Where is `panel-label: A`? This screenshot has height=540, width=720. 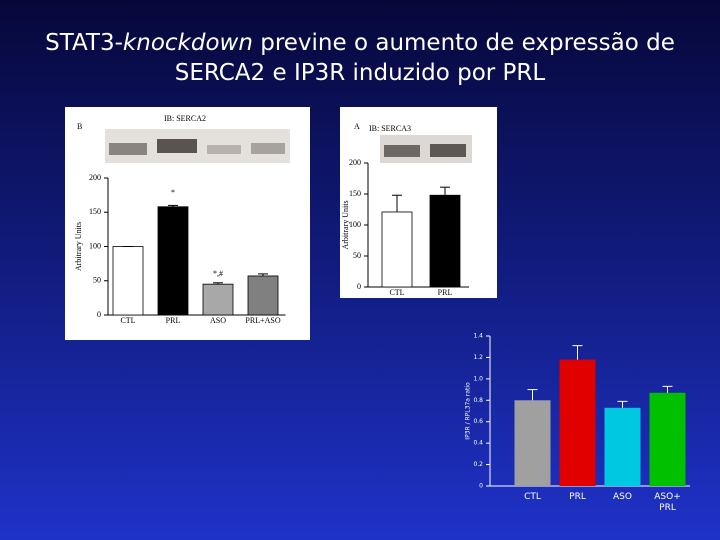 panel-label: A is located at coordinates (357, 126).